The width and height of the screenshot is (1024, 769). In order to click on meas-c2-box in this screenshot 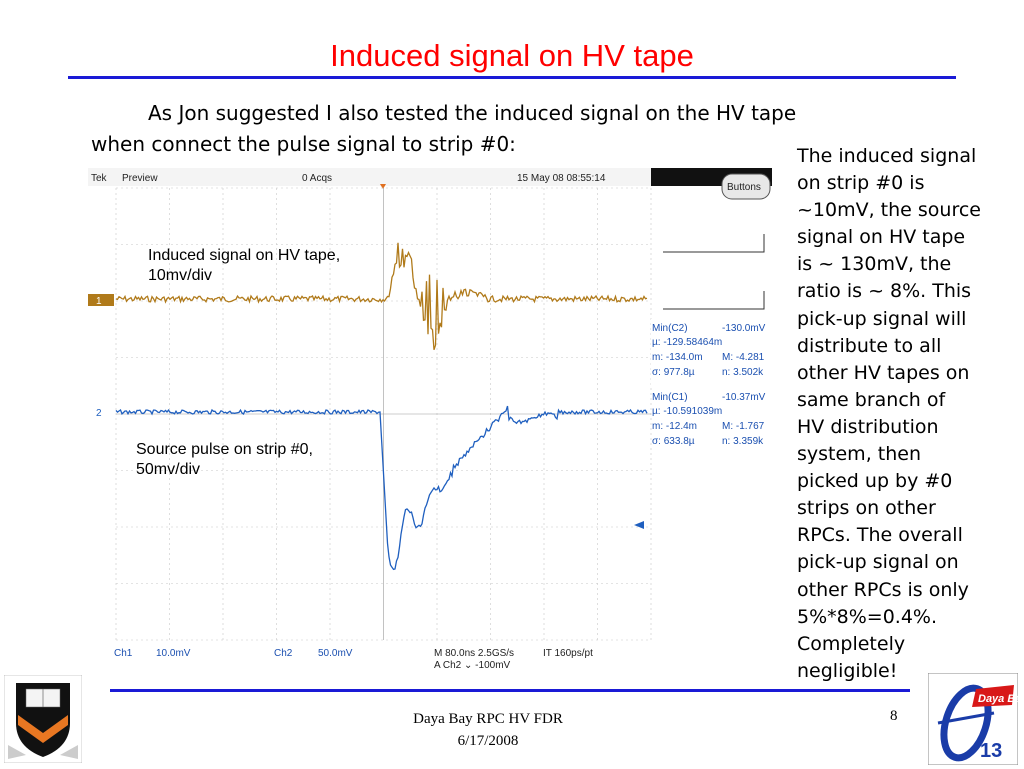, I will do `click(711, 353)`.